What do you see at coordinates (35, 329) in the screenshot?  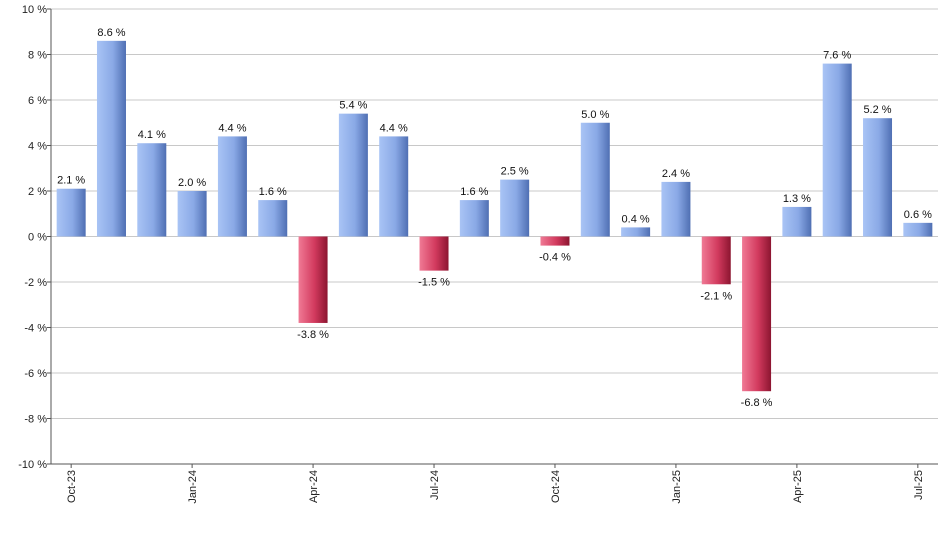 I see `y-tick-label: -4 %` at bounding box center [35, 329].